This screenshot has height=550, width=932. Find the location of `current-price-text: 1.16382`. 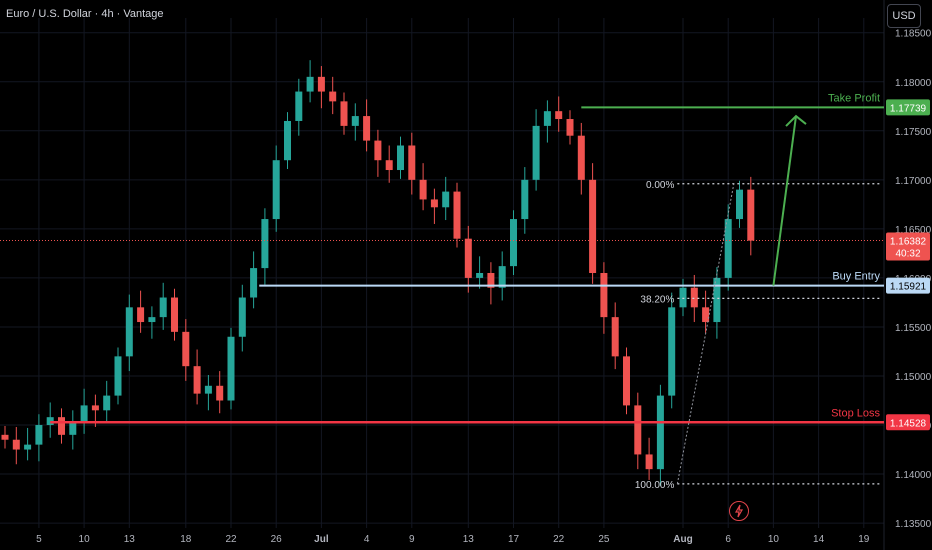

current-price-text: 1.16382 is located at coordinates (908, 241).